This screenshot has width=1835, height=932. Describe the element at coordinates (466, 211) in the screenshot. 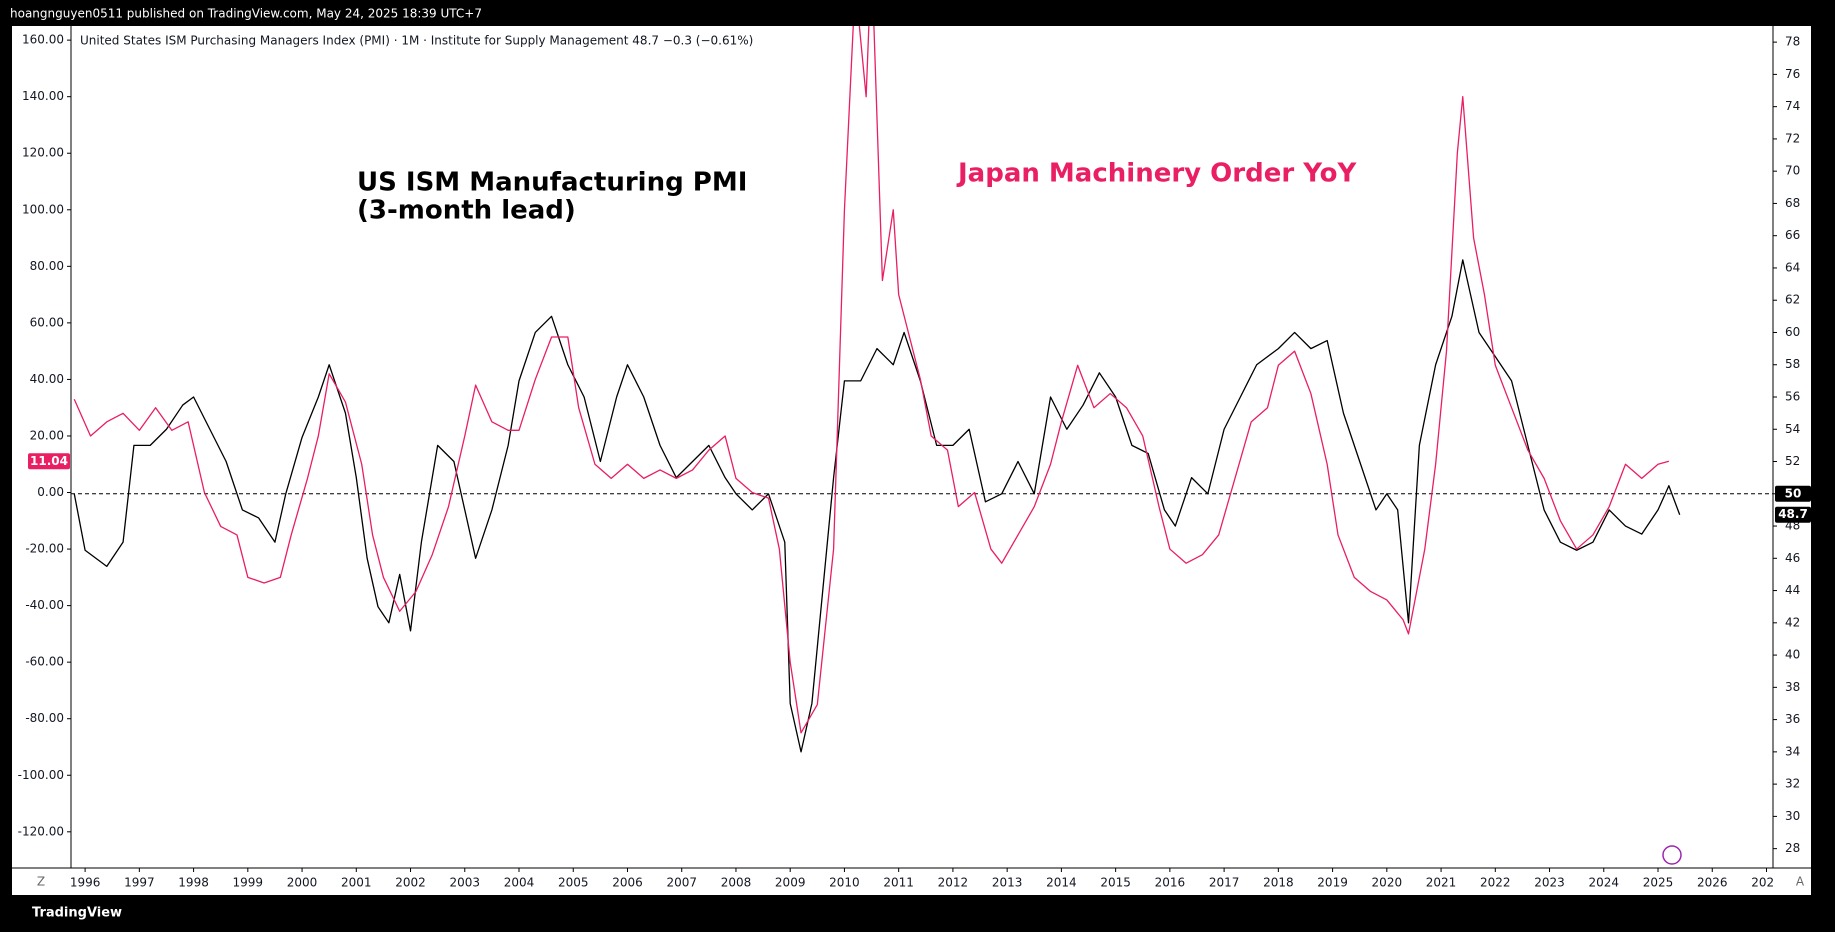

I see `annotation: (3-month lead)` at that location.